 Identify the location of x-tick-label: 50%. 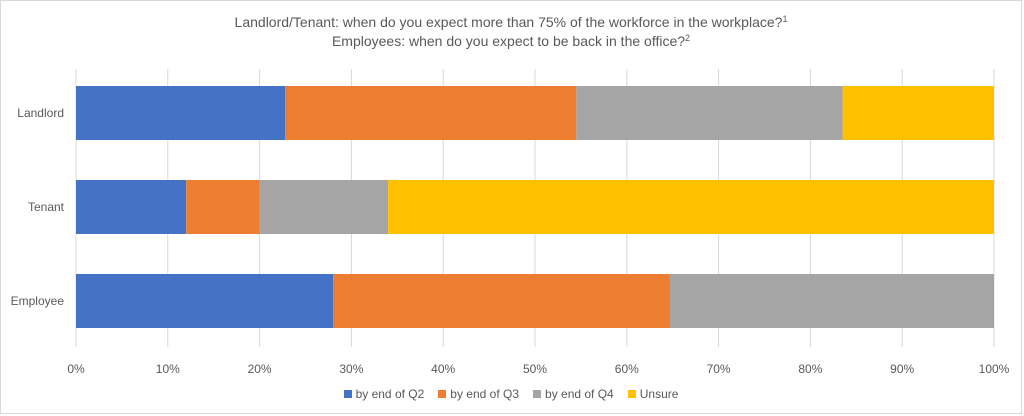
(535, 369).